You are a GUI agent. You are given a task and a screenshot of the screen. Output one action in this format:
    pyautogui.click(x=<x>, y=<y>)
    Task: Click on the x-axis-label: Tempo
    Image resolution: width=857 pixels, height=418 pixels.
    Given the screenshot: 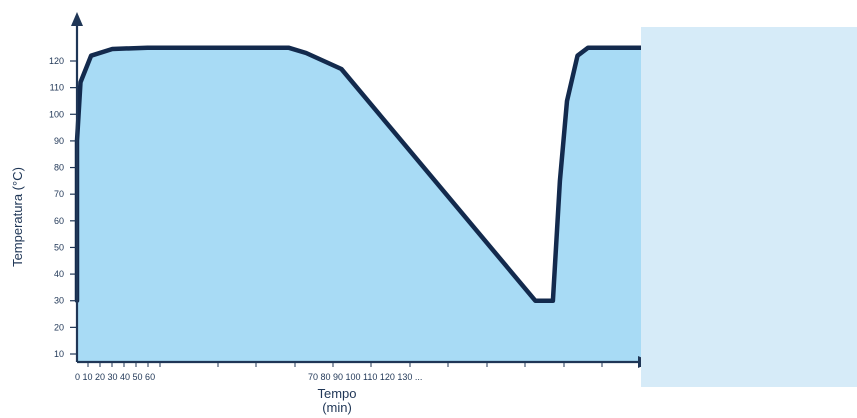 What is the action you would take?
    pyautogui.click(x=336, y=393)
    